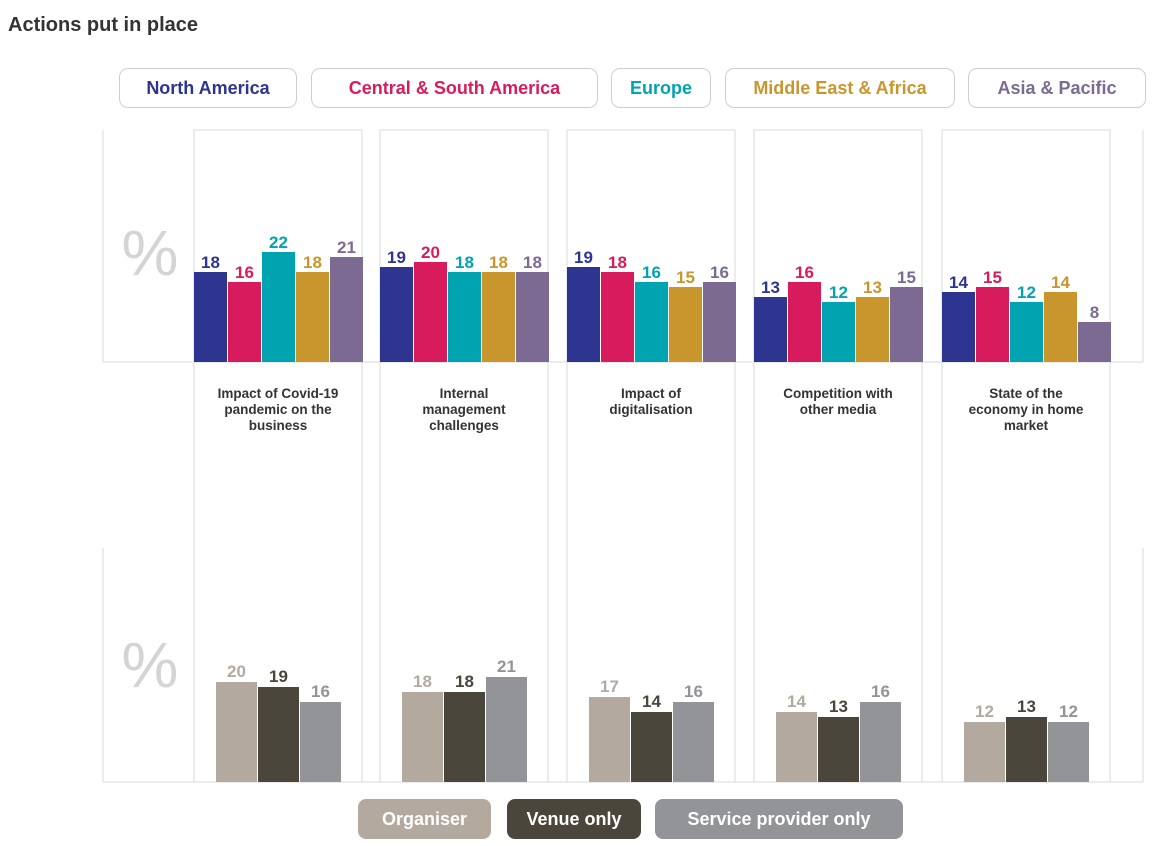  I want to click on category-label-5: State of the economy in home market, so click(1026, 409).